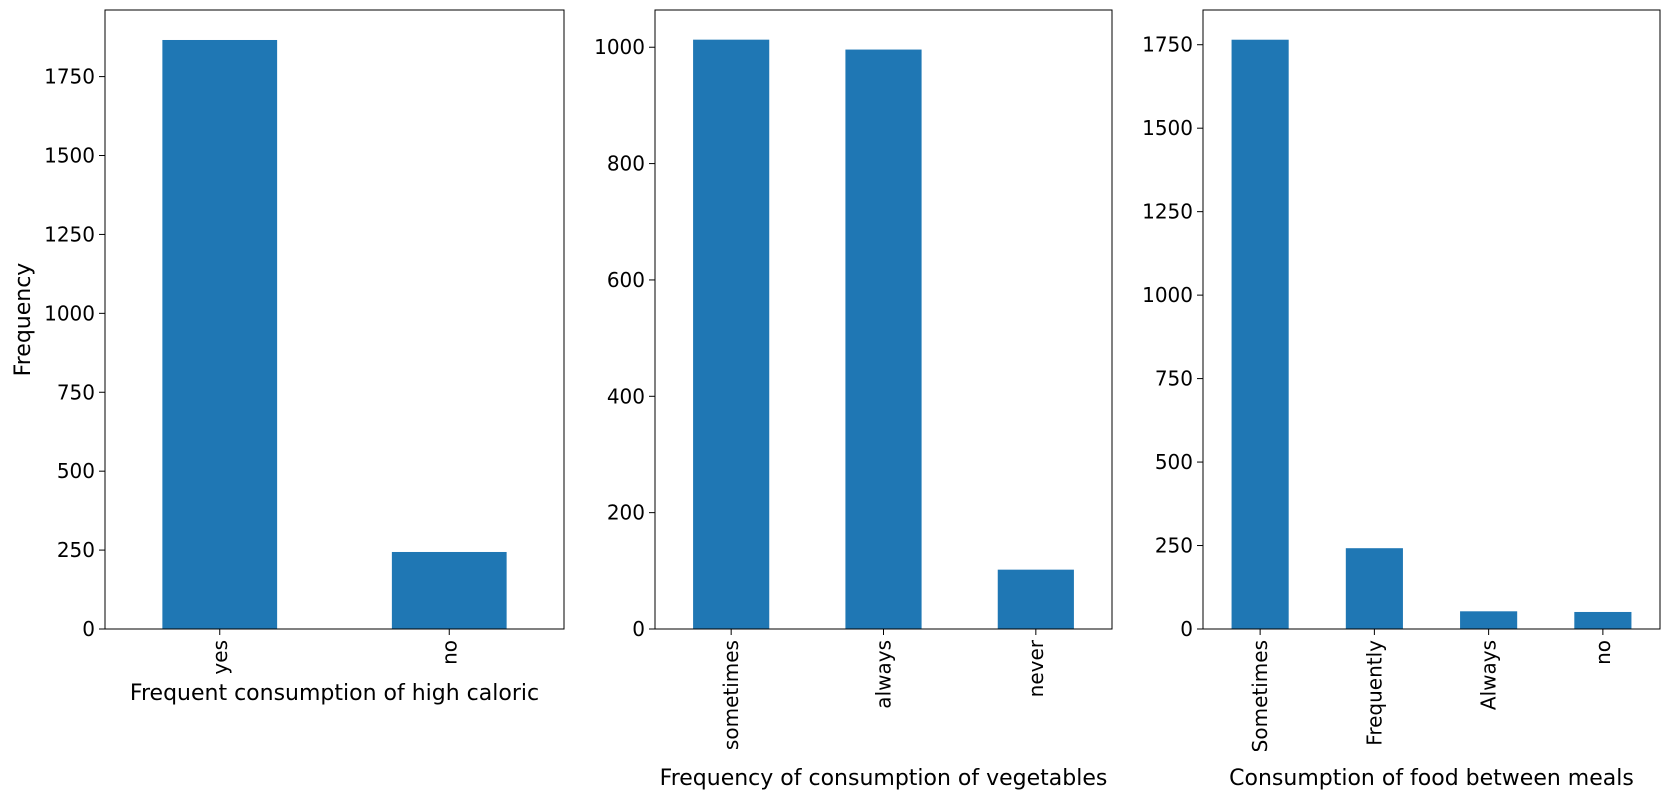 Image resolution: width=1664 pixels, height=799 pixels. What do you see at coordinates (884, 674) in the screenshot?
I see `x-tick-label: always` at bounding box center [884, 674].